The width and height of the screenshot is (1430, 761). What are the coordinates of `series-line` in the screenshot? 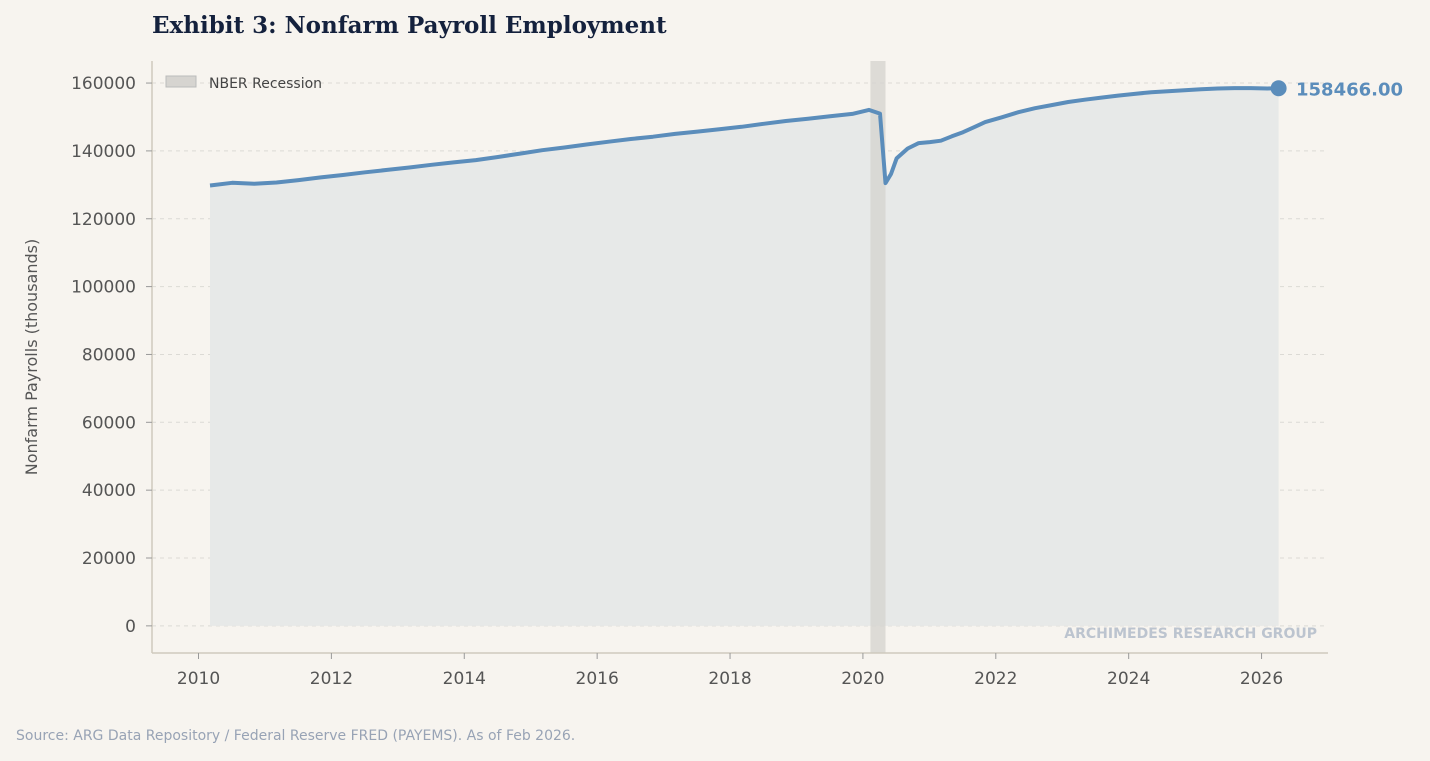 It's located at (744, 137).